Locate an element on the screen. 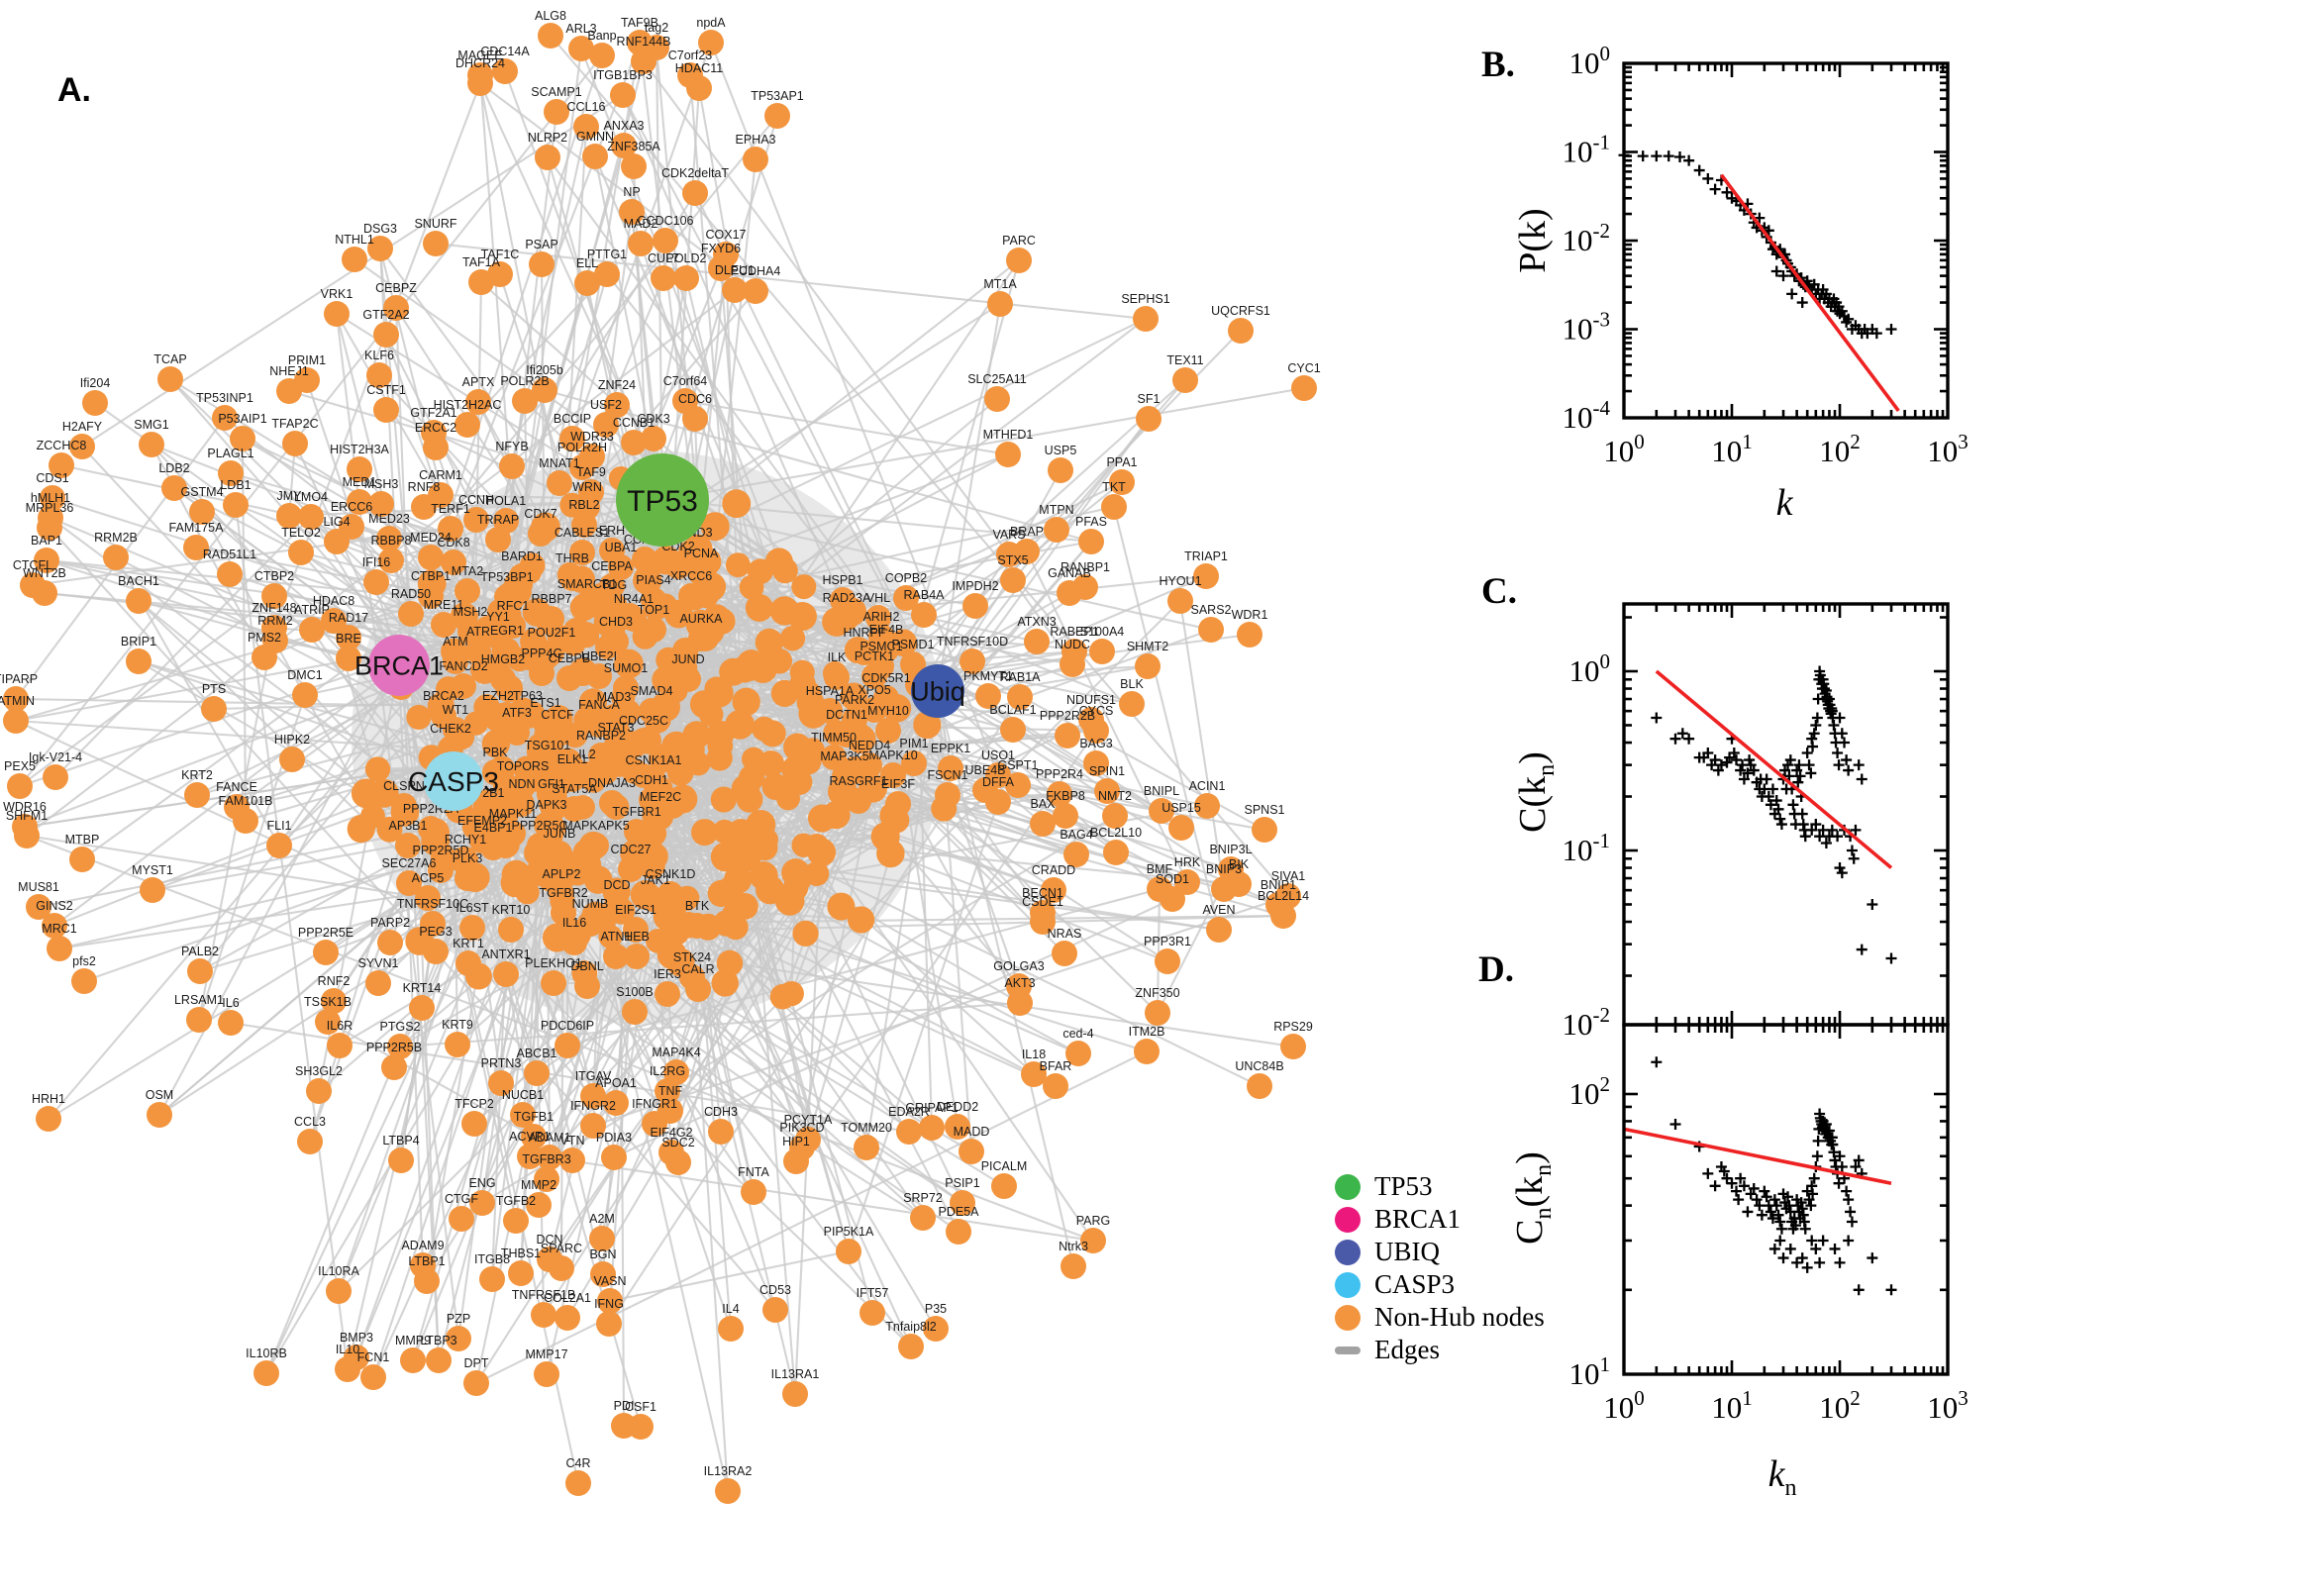  gene-label: APTX is located at coordinates (478, 382).